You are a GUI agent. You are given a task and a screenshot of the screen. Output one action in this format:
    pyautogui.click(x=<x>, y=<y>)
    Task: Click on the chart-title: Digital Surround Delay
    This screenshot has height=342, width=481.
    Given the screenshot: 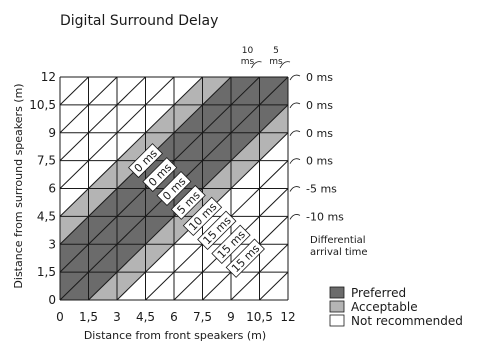 What is the action you would take?
    pyautogui.click(x=139, y=21)
    